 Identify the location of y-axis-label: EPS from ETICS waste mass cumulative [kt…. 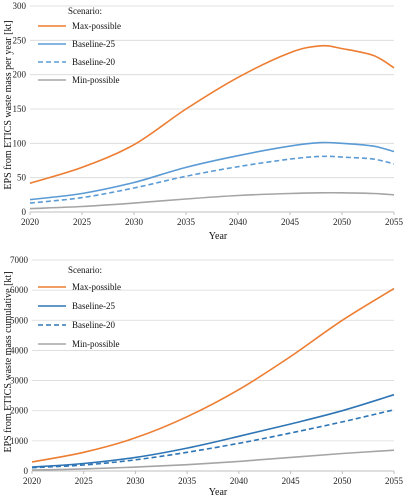
(8, 361).